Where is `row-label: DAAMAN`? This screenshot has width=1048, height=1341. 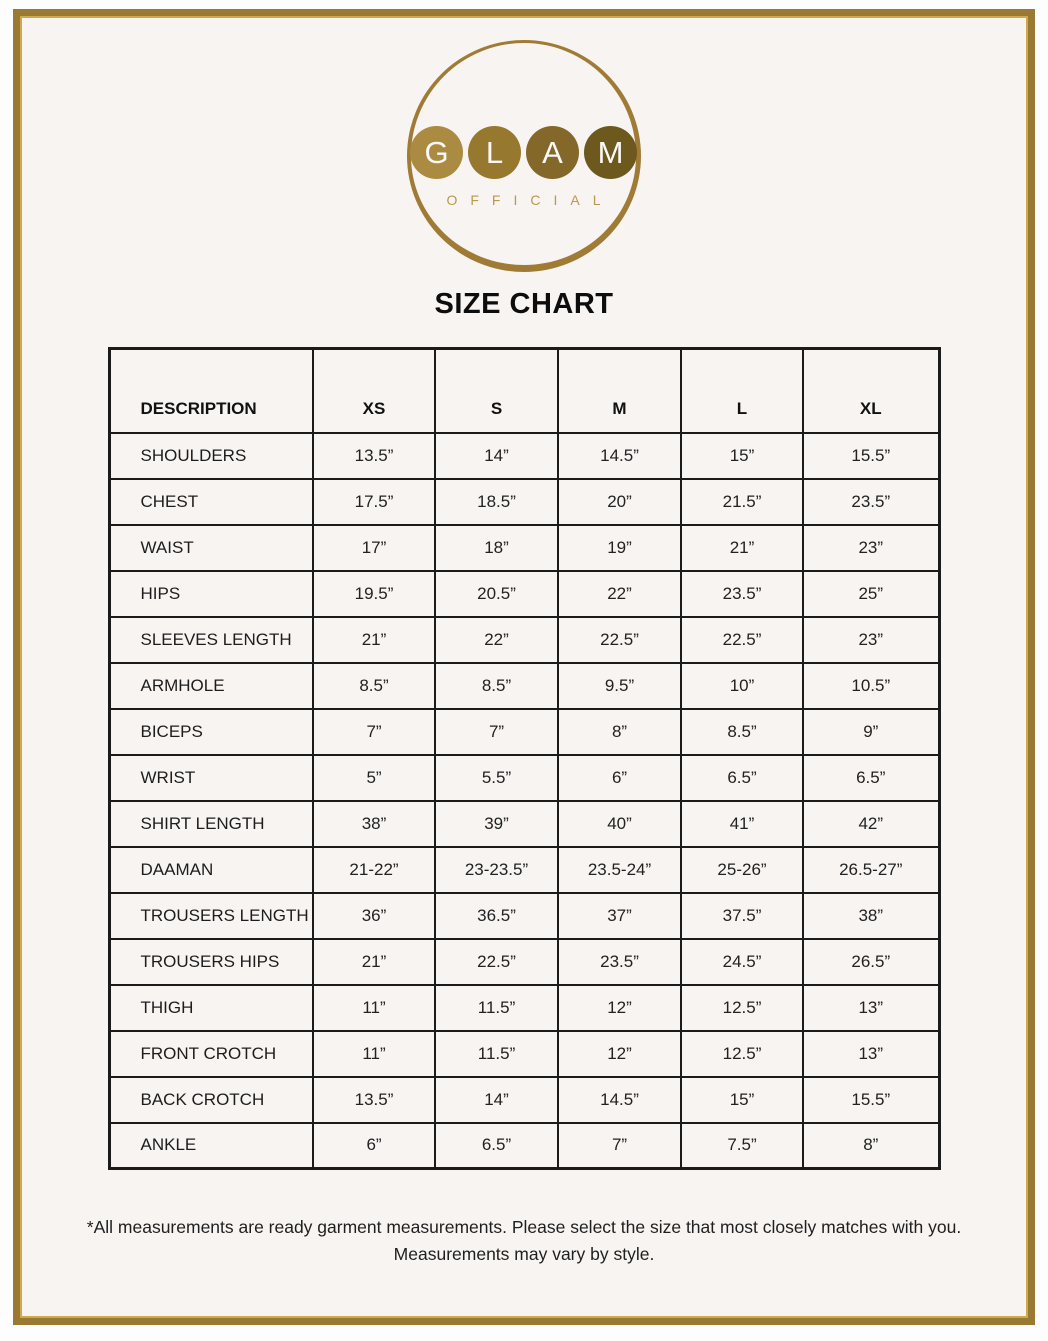
row-label: DAAMAN is located at coordinates (211, 869).